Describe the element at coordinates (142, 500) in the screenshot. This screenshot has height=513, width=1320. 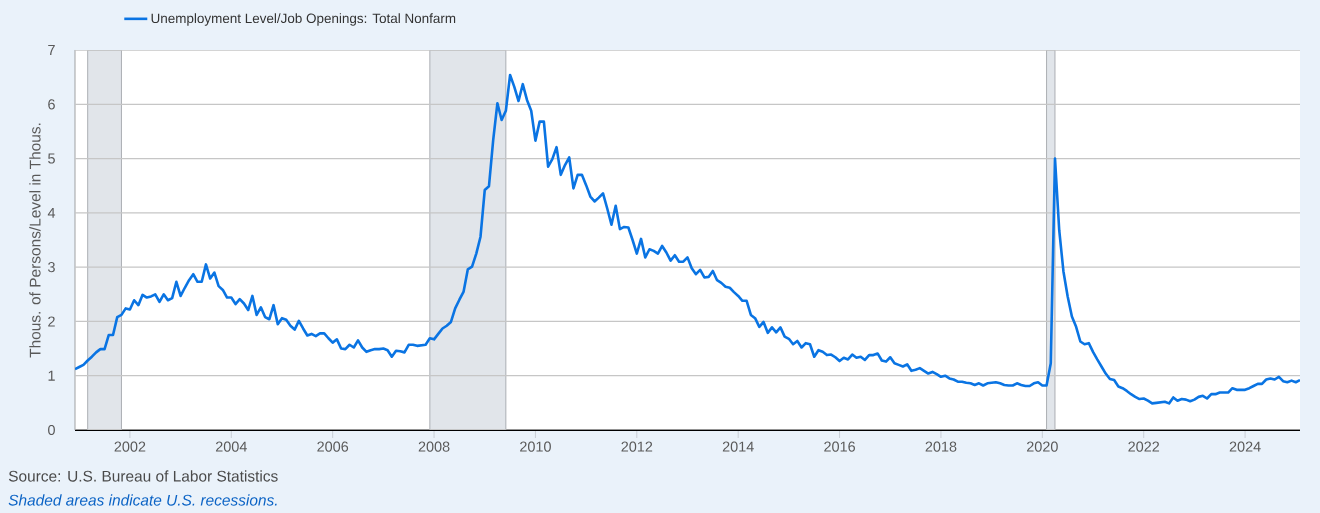
I see `text: Shaded areas indicate U.S. recessions.` at that location.